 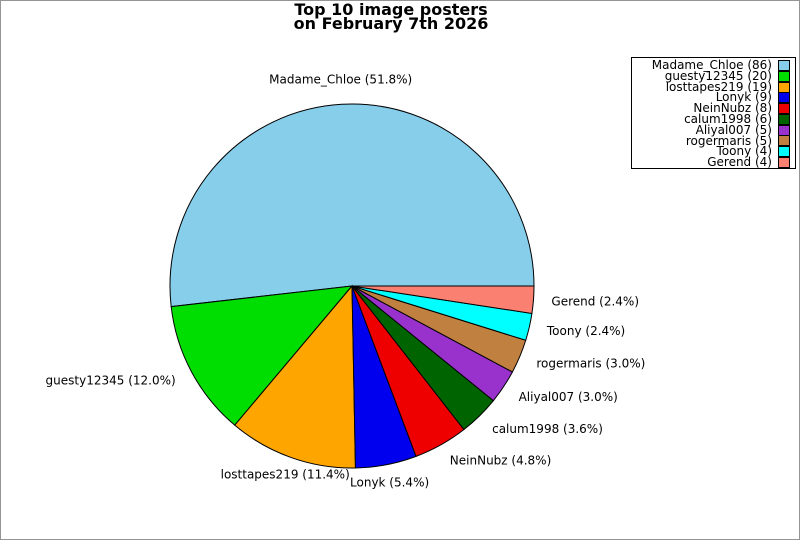 I want to click on legend-swatch-losttapes219, so click(x=784, y=87).